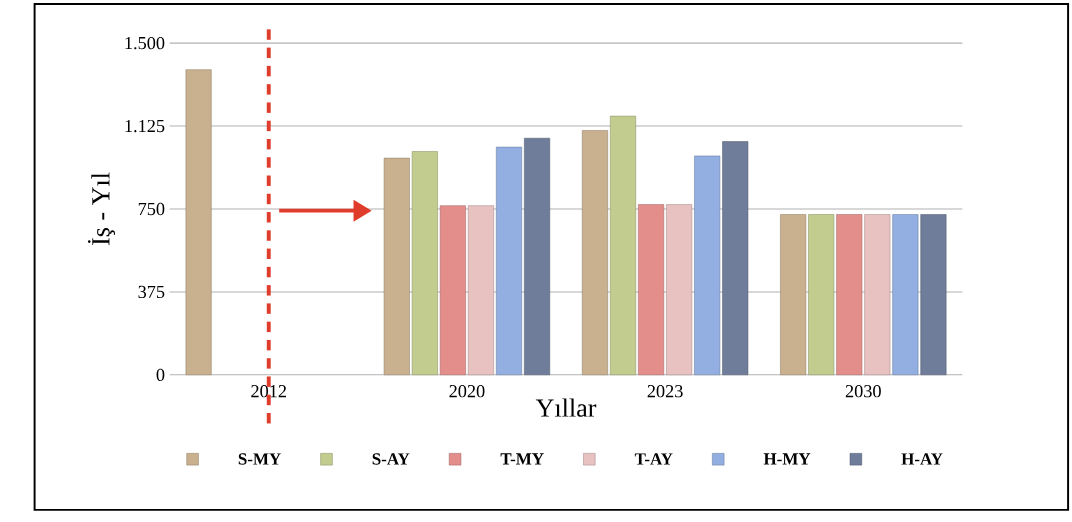 The image size is (1072, 522). Describe the element at coordinates (145, 126) in the screenshot. I see `y-tick-label: 1.125` at that location.